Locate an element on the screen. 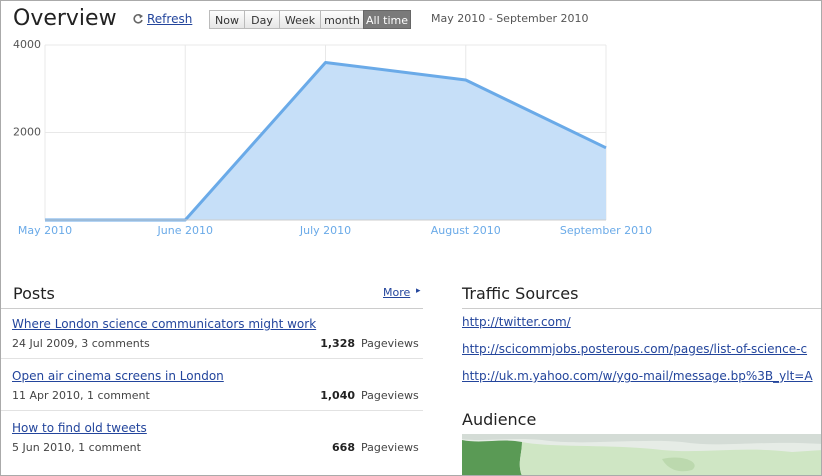 Image resolution: width=822 pixels, height=476 pixels. more-link: More is located at coordinates (397, 292).